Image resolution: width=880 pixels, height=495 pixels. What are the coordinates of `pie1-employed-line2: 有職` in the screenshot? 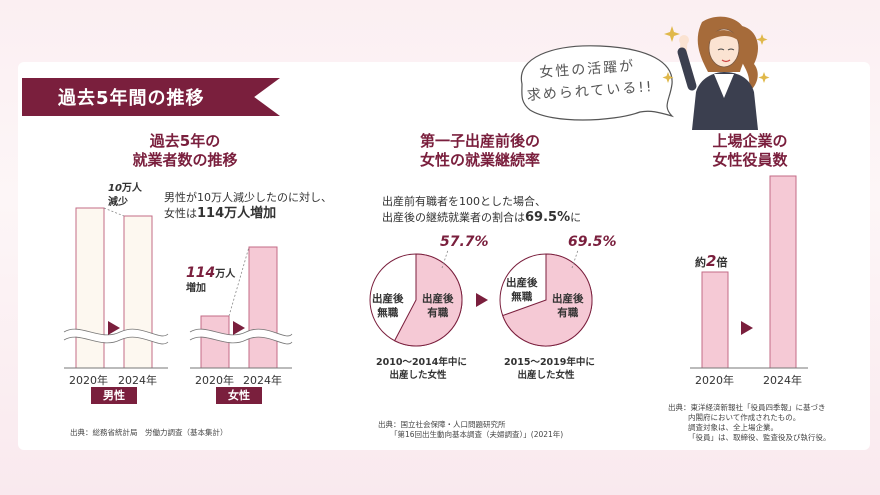 It's located at (438, 313).